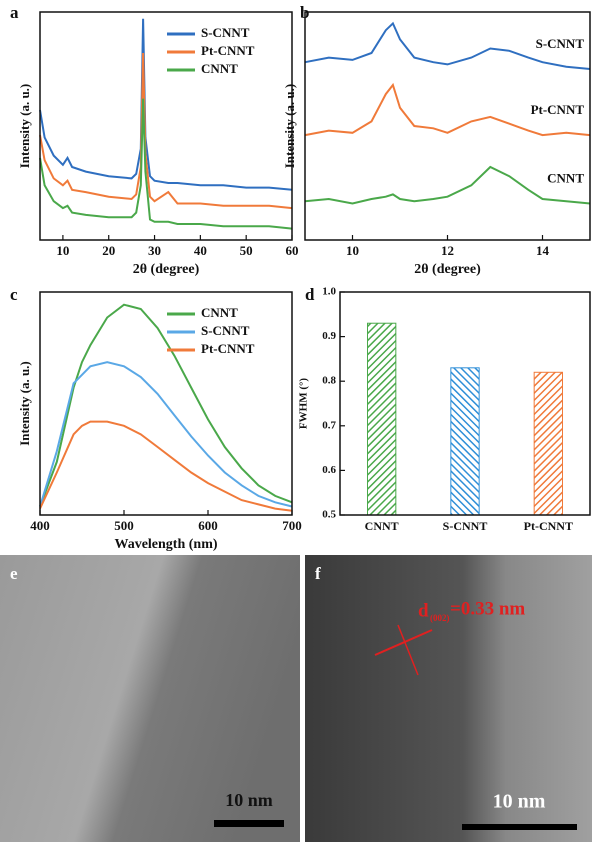  Describe the element at coordinates (487, 608) in the screenshot. I see `annotation-text: =0.33 nm` at that location.